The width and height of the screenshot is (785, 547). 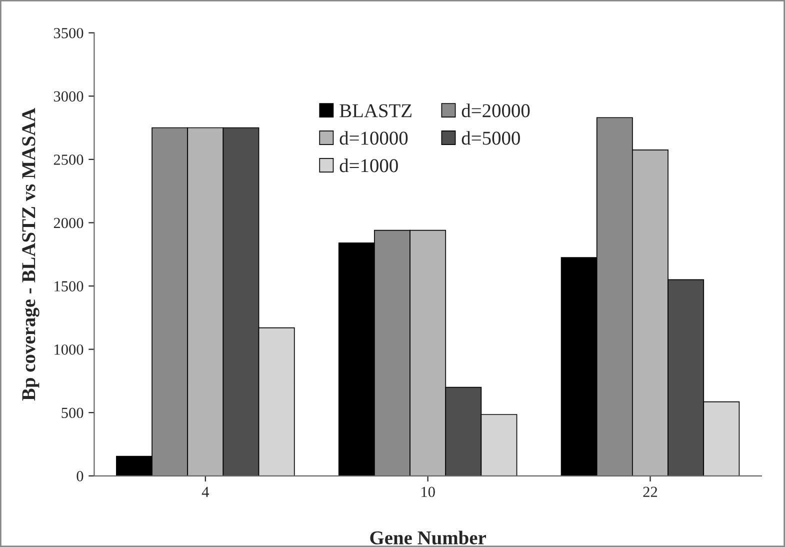 What do you see at coordinates (69, 33) in the screenshot?
I see `y-tick-label: 3500` at bounding box center [69, 33].